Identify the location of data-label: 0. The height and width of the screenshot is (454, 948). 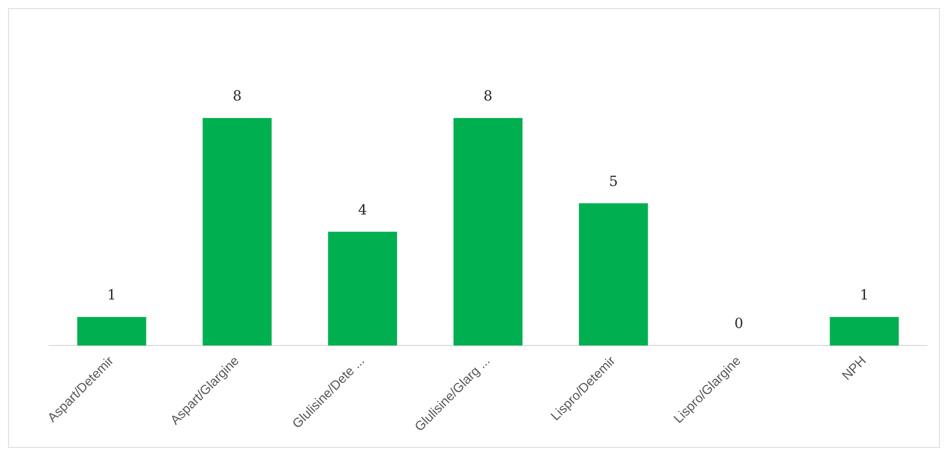
(739, 324).